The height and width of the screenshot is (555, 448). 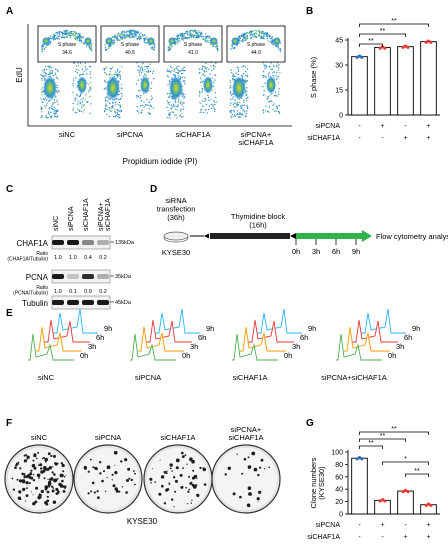 What do you see at coordinates (327, 525) in the screenshot?
I see `chart-g-factor-label: siPCNA` at bounding box center [327, 525].